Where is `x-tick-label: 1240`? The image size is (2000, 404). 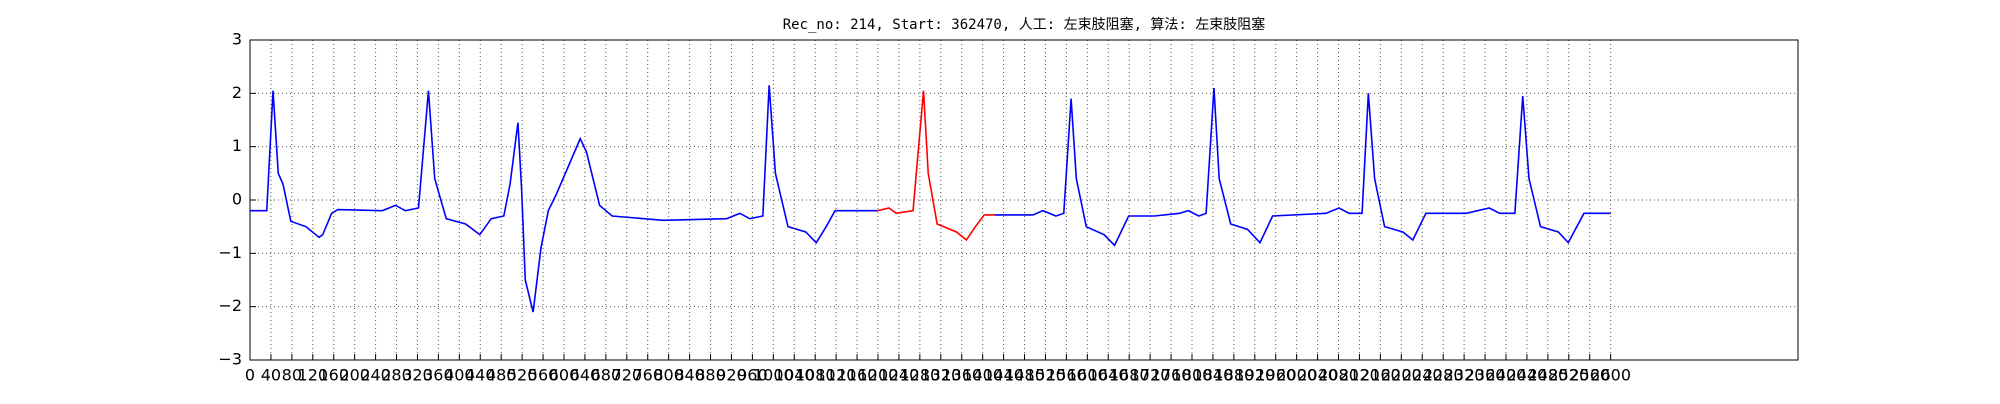 x-tick-label: 1240 is located at coordinates (899, 375).